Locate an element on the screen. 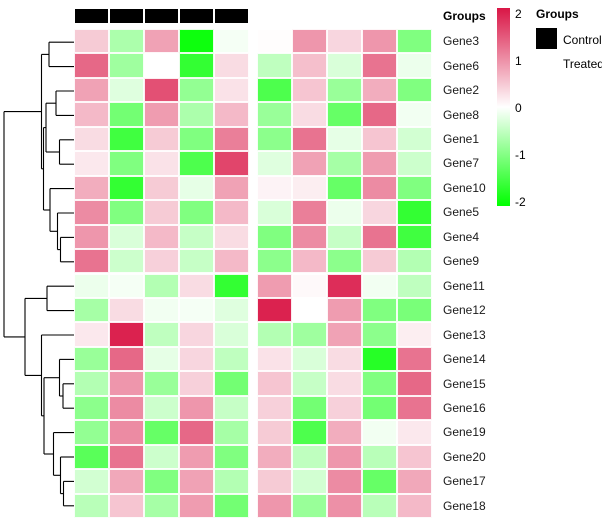 This screenshot has height=525, width=602. row-label-gene2: Gene2 is located at coordinates (461, 90).